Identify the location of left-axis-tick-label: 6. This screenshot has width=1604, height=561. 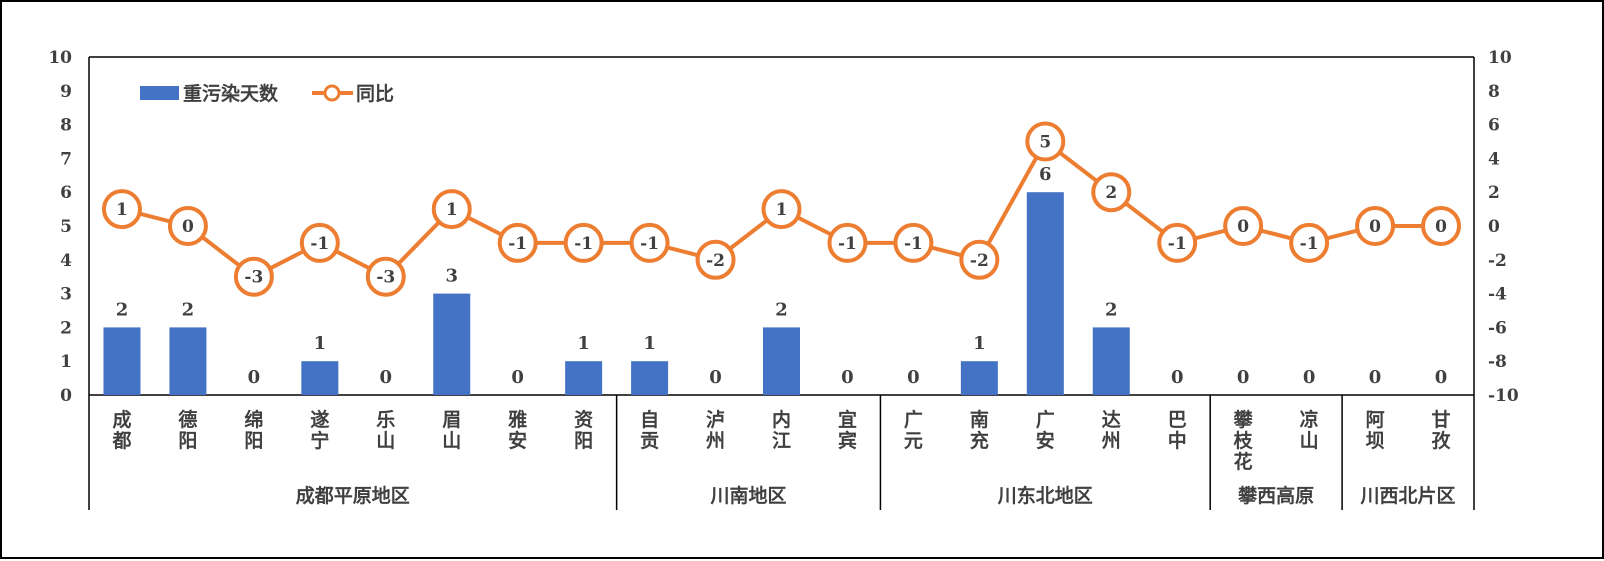
(66, 193).